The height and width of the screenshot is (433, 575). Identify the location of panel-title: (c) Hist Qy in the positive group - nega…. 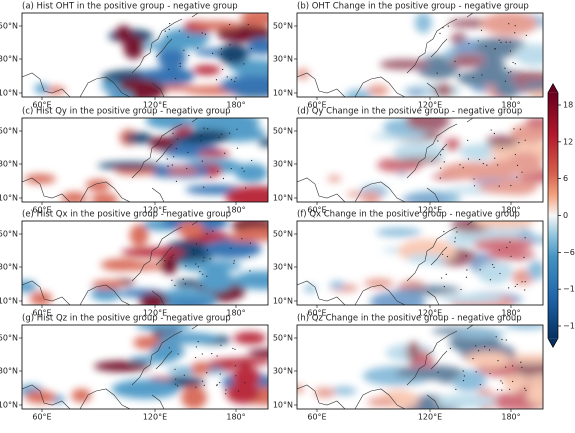
(126, 112).